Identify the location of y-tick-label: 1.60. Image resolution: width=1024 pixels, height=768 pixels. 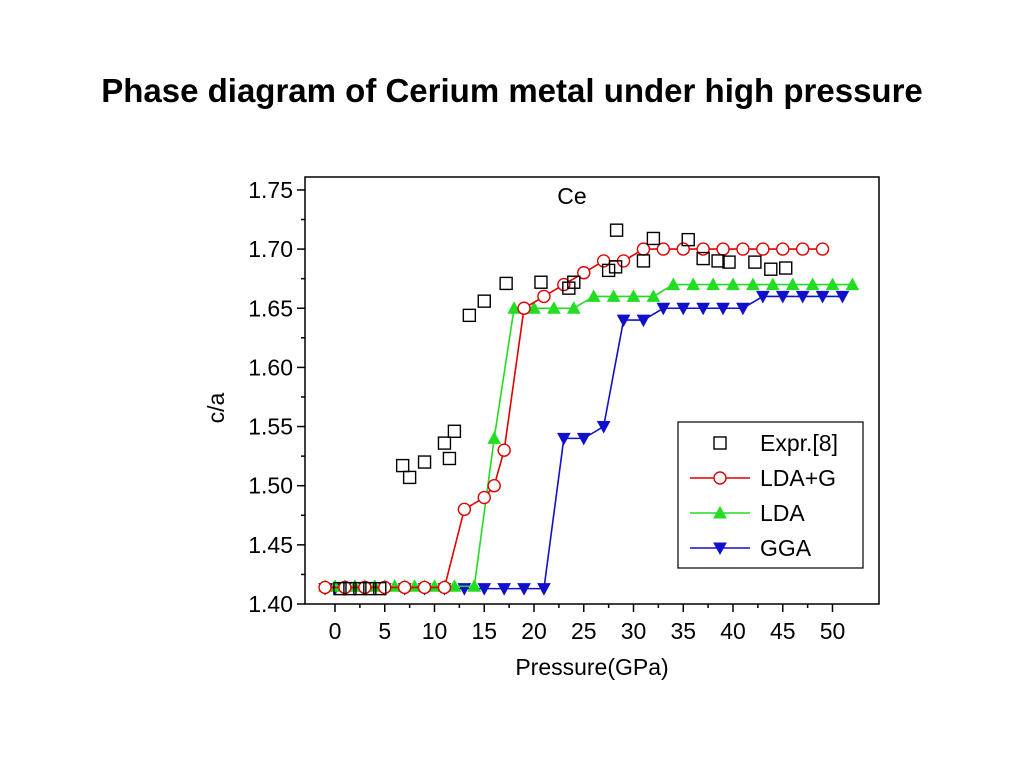
(270, 367).